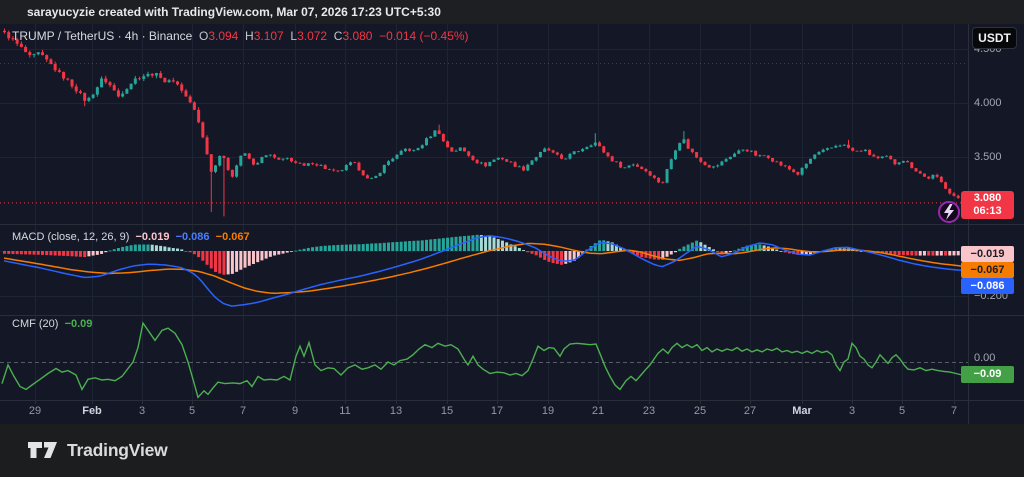 Image resolution: width=1024 pixels, height=477 pixels. What do you see at coordinates (357, 36) in the screenshot?
I see `ohlc-close-value: 3.080` at bounding box center [357, 36].